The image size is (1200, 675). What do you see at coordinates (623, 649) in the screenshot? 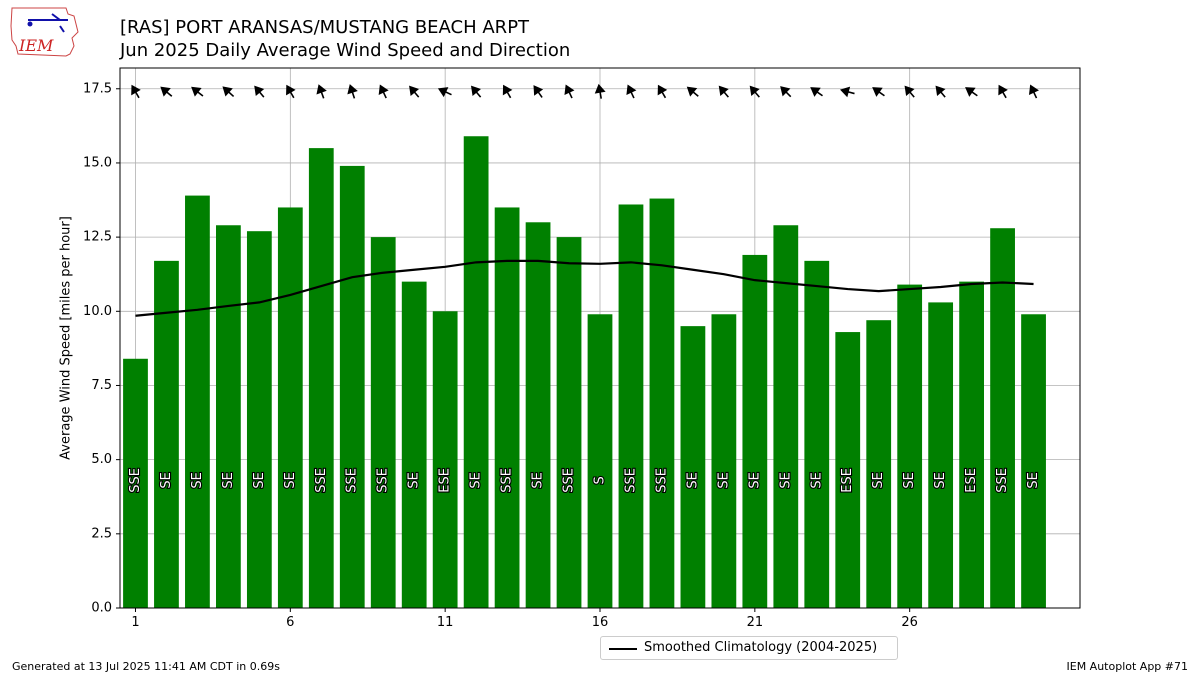
I see `legend-line-swatch` at bounding box center [623, 649].